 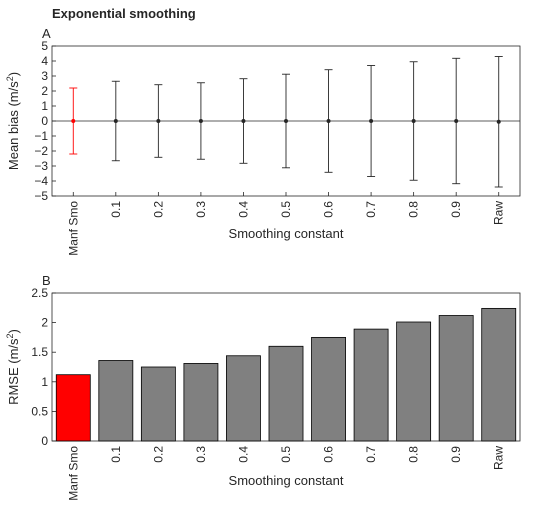 What do you see at coordinates (46, 33) in the screenshot?
I see `panel-letter: A` at bounding box center [46, 33].